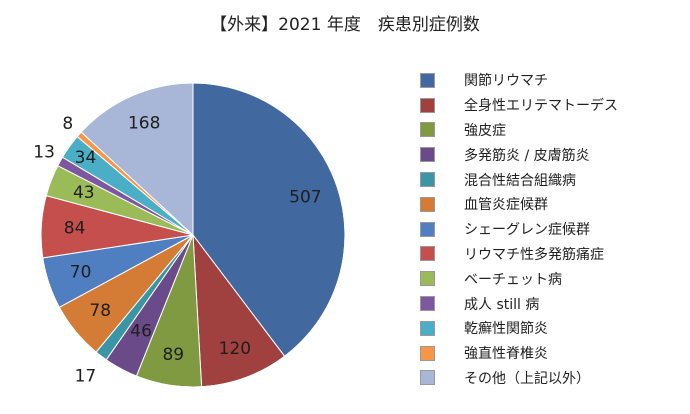 The width and height of the screenshot is (690, 414). I want to click on legend-item: 血管炎症候群, so click(519, 204).